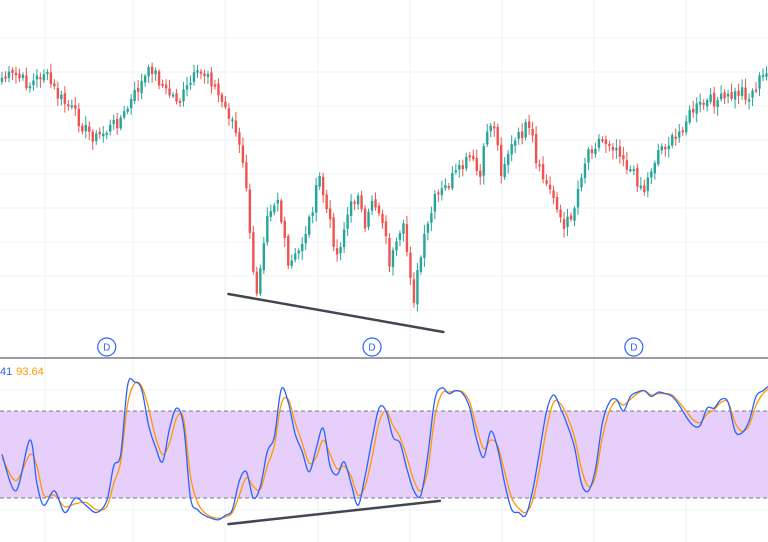 The image size is (768, 542). I want to click on stochastic-trendline, so click(334, 512).